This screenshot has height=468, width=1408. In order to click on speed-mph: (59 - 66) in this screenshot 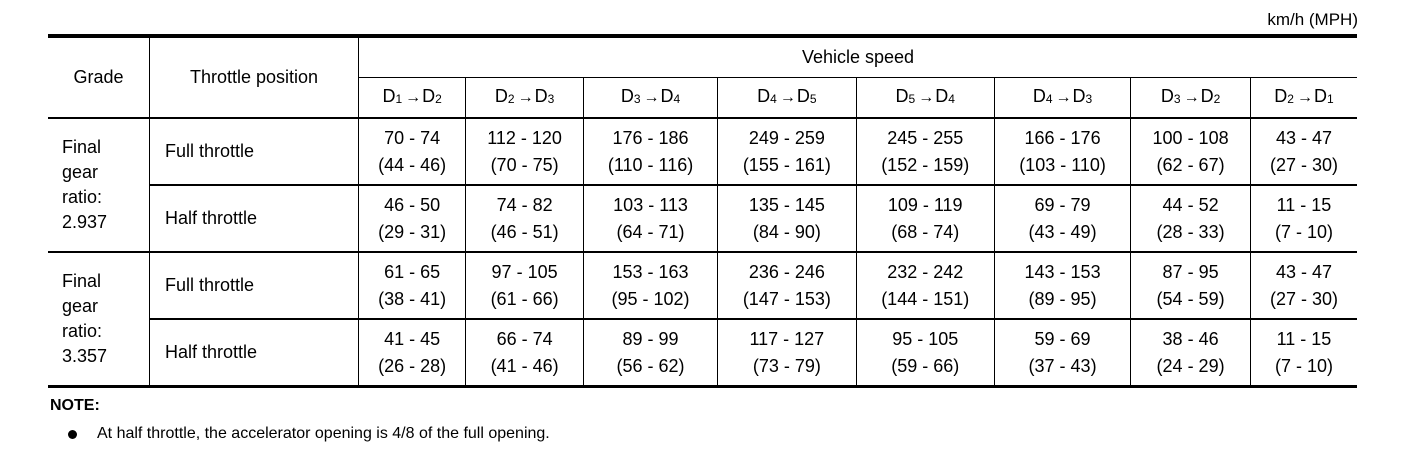, I will do `click(925, 365)`.